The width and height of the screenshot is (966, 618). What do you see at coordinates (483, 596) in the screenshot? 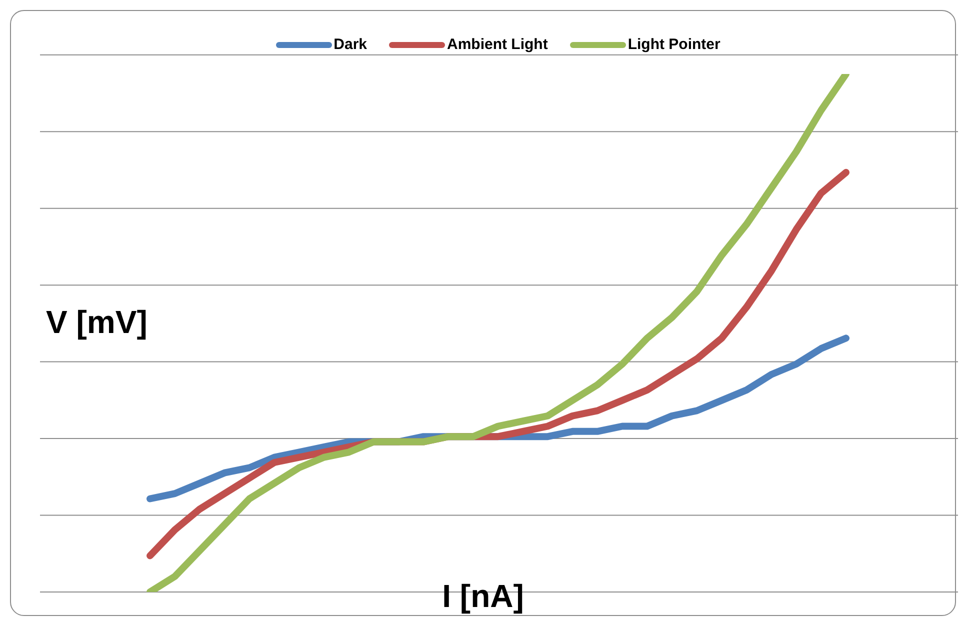
I see `x-axis-title: I [nA]` at bounding box center [483, 596].